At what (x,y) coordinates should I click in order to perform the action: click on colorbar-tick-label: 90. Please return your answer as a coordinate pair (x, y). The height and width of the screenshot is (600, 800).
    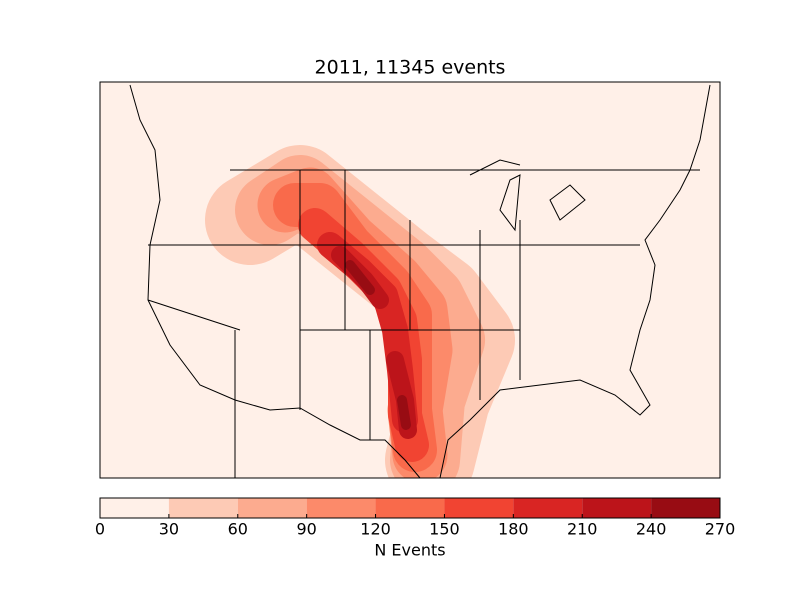
    Looking at the image, I should click on (306, 529).